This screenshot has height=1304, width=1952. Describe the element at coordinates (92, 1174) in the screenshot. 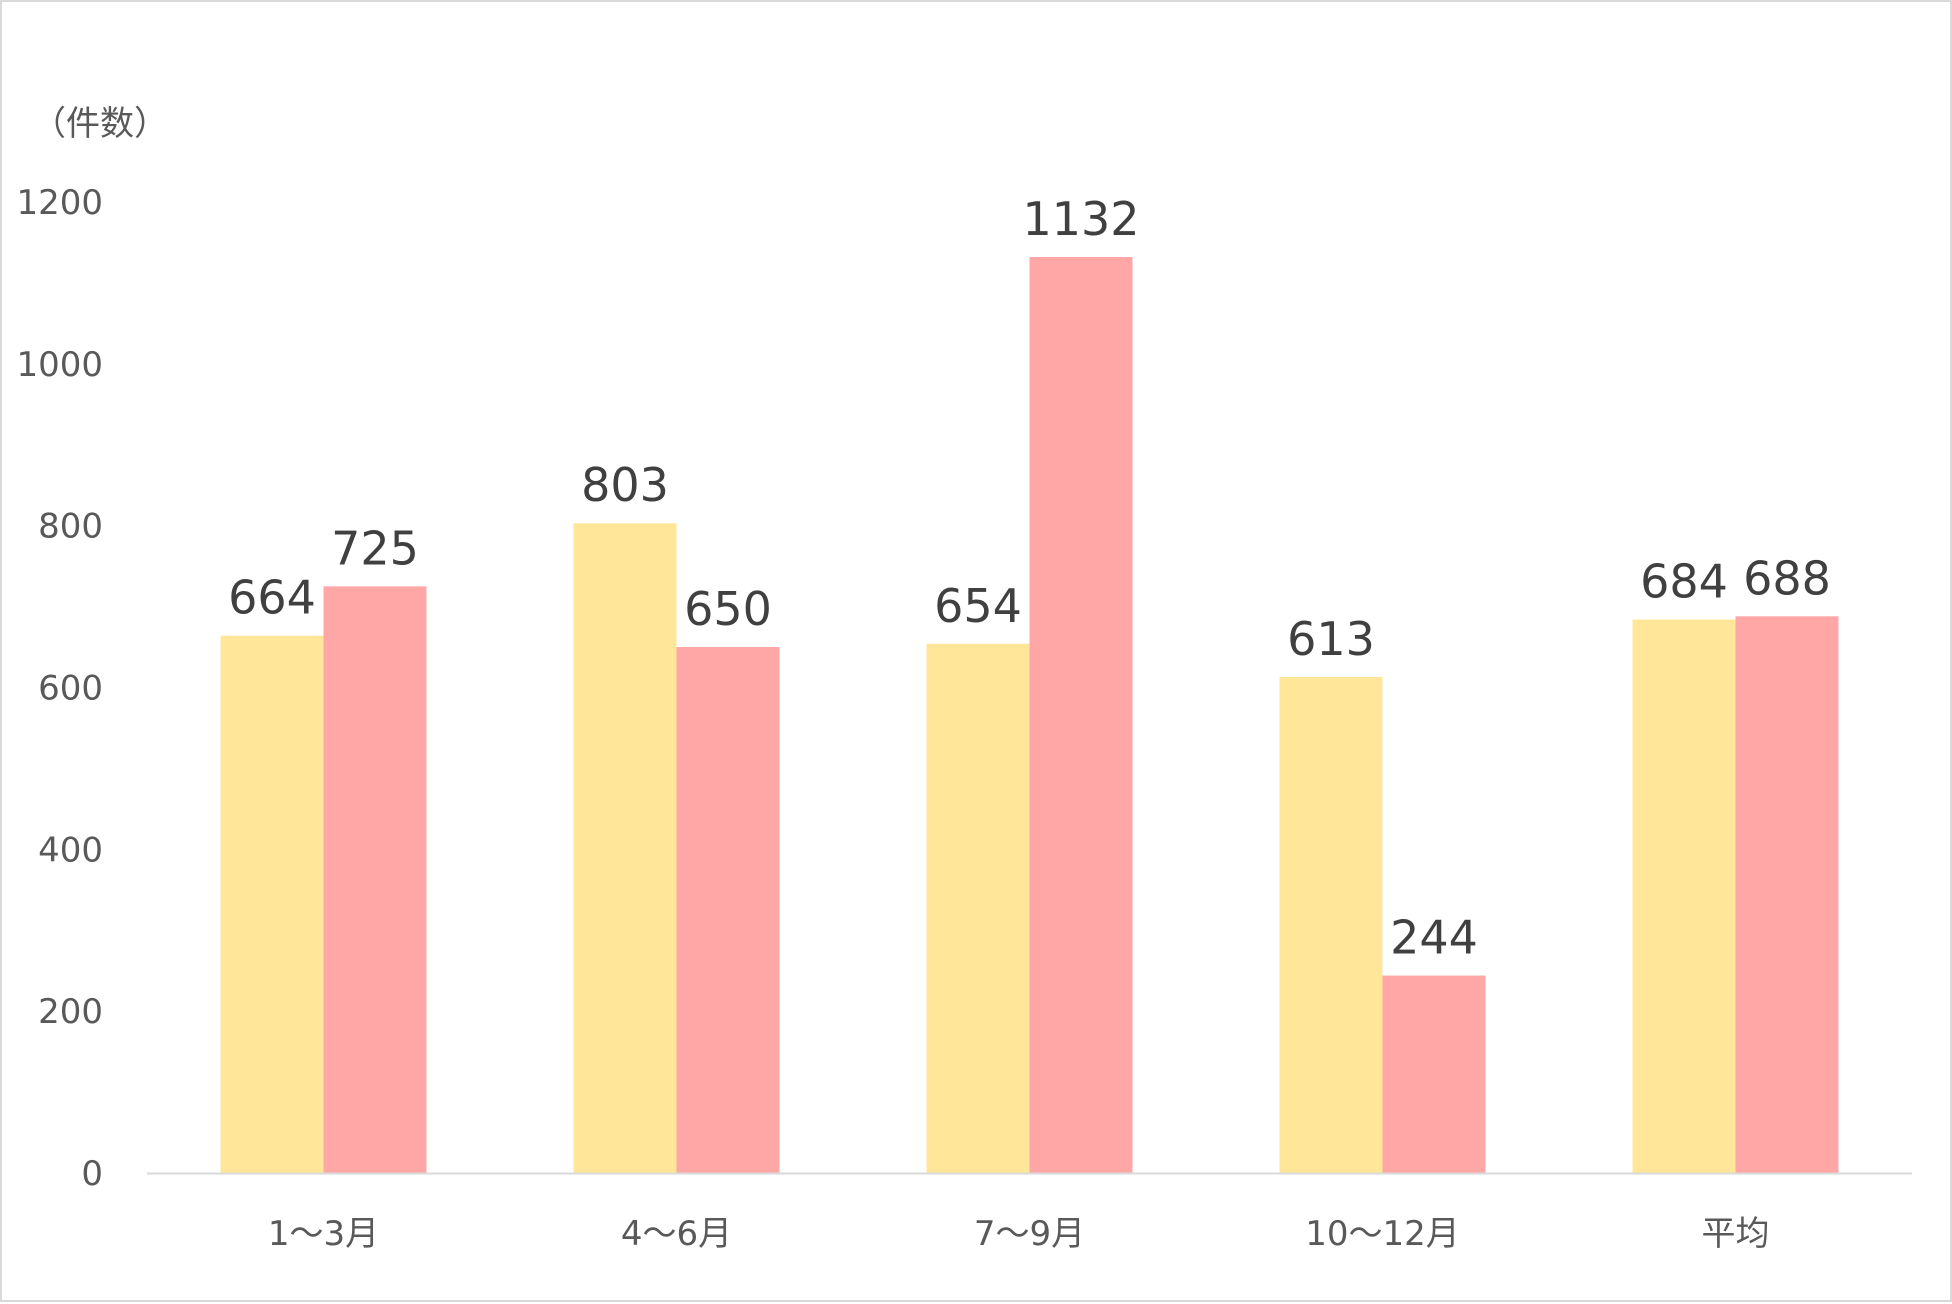

I see `y-tick-label: 0` at that location.